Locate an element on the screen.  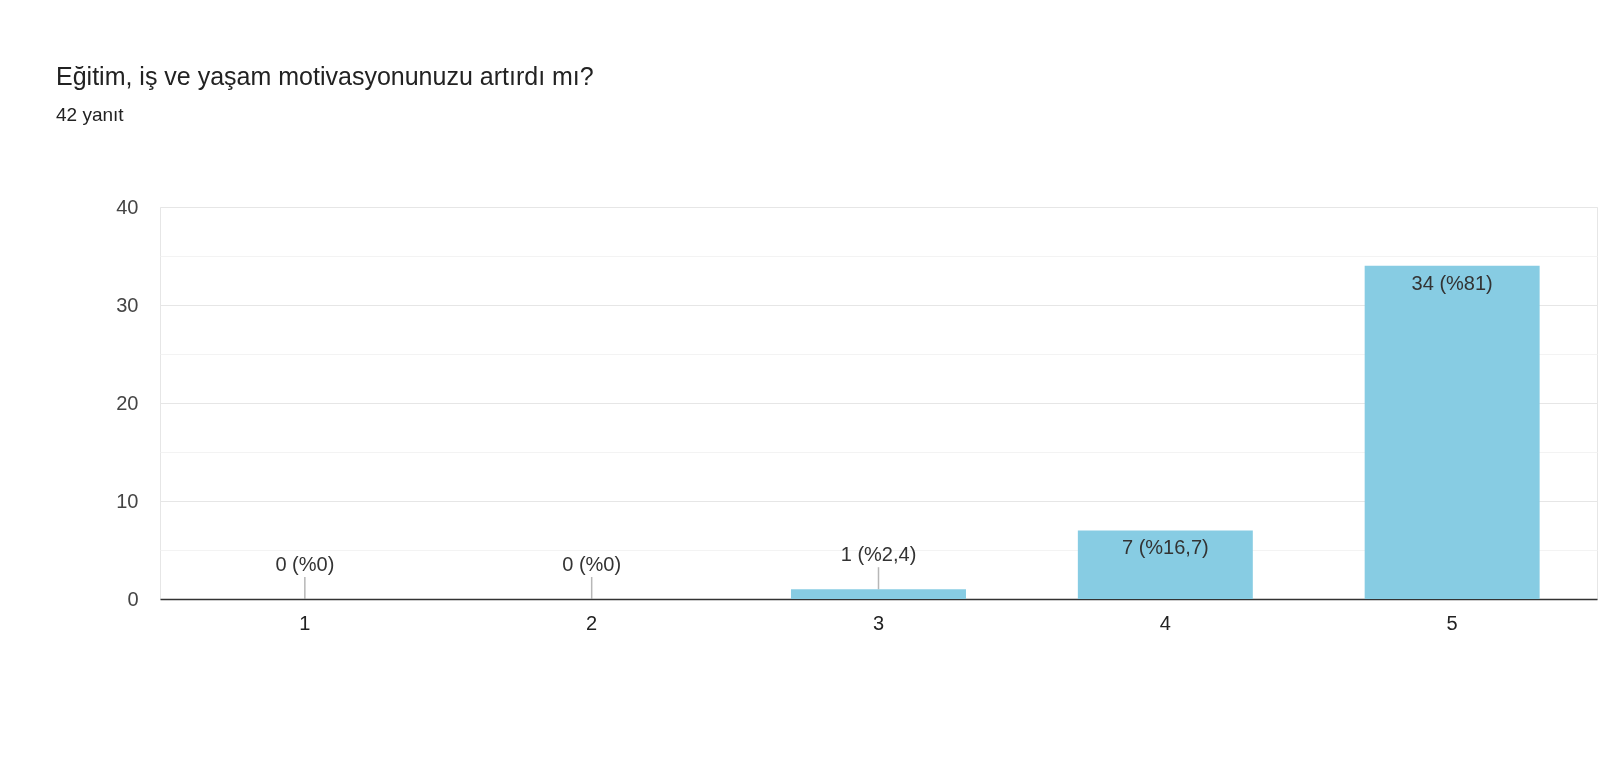
chart-title: Eğitim, iş ve yaşam motivasyonunuzu artırdı mı? is located at coordinates (325, 76).